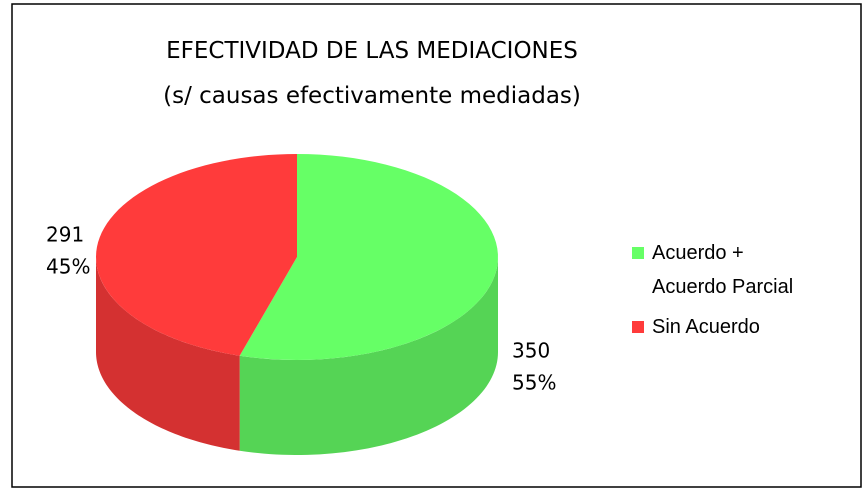 The image size is (866, 490). I want to click on legend-item: Acuerdo + Acuerdo Parcial, so click(726, 270).